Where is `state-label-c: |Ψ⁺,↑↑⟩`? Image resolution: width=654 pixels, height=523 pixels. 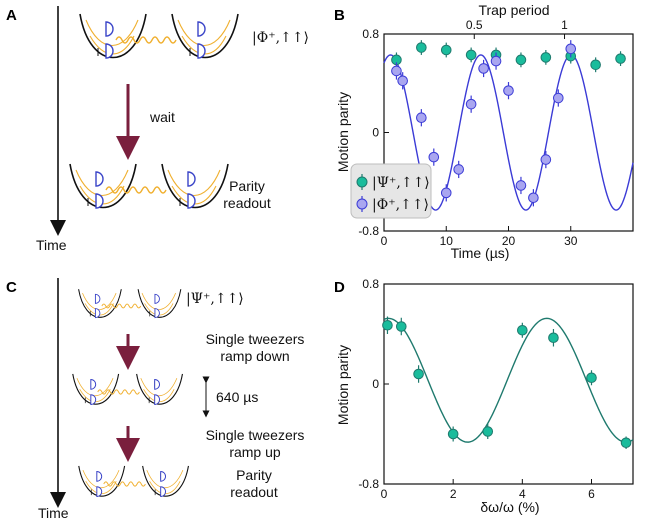 state-label-c: |Ψ⁺,↑↑⟩ is located at coordinates (215, 299).